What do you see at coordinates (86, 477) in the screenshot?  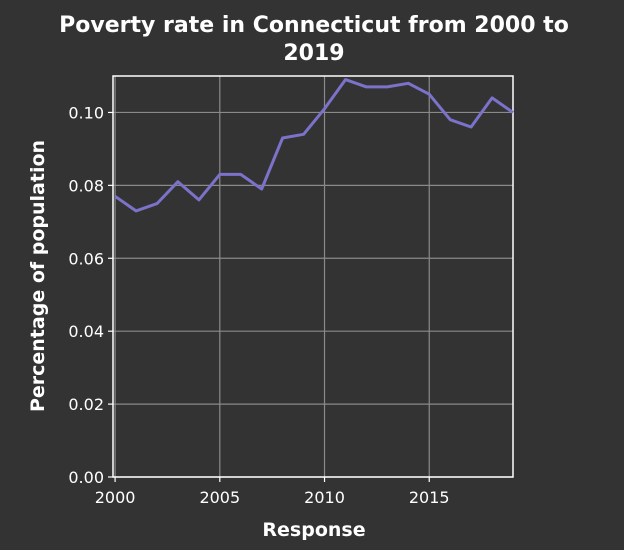 I see `y-tick-label: 0.00` at bounding box center [86, 477].